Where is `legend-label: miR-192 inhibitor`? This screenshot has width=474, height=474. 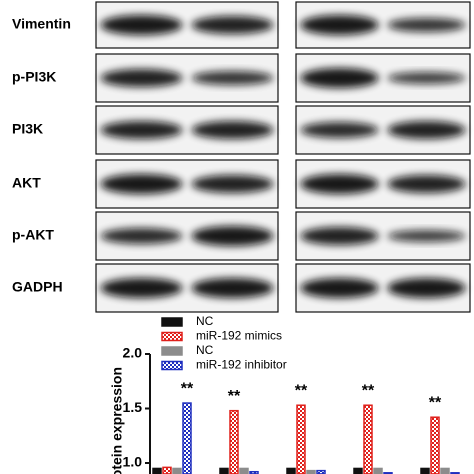
legend-label: miR-192 inhibitor is located at coordinates (241, 365).